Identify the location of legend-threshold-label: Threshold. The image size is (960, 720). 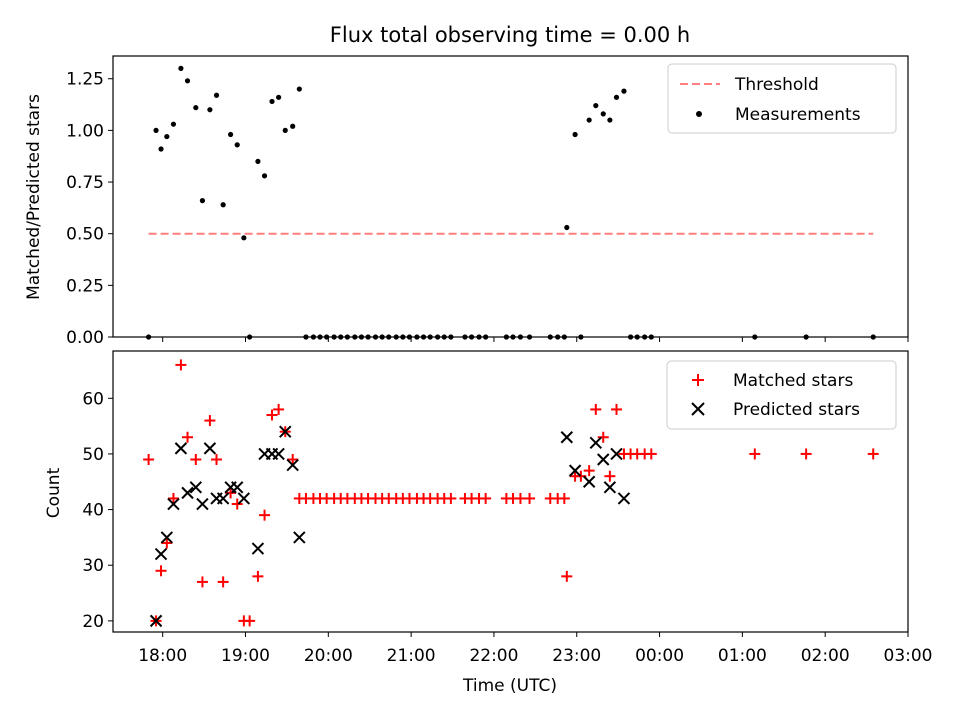
(776, 85).